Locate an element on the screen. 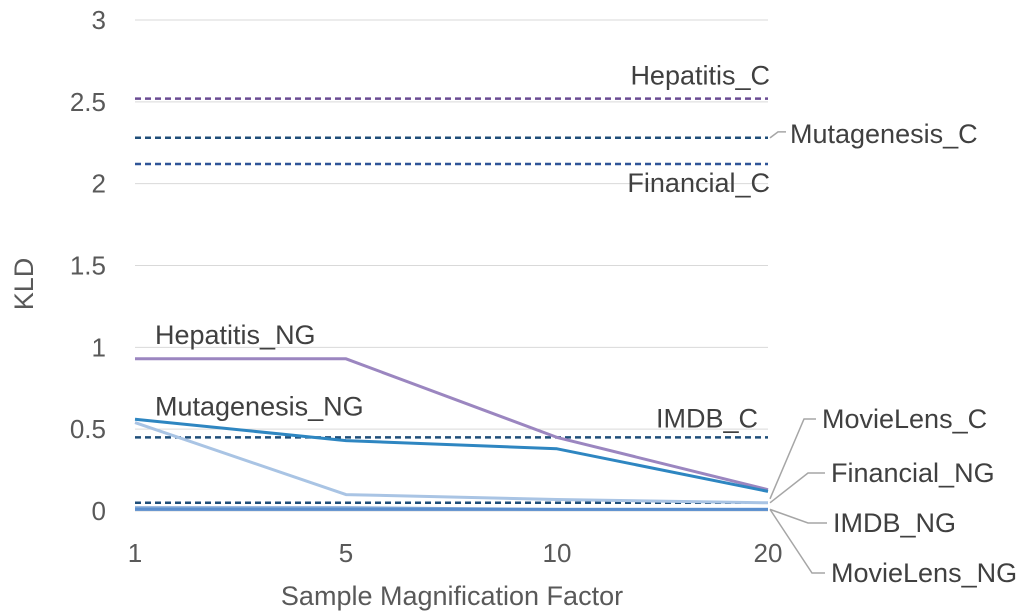  series-label-movielens-ng: MovieLens_NG is located at coordinates (924, 573).